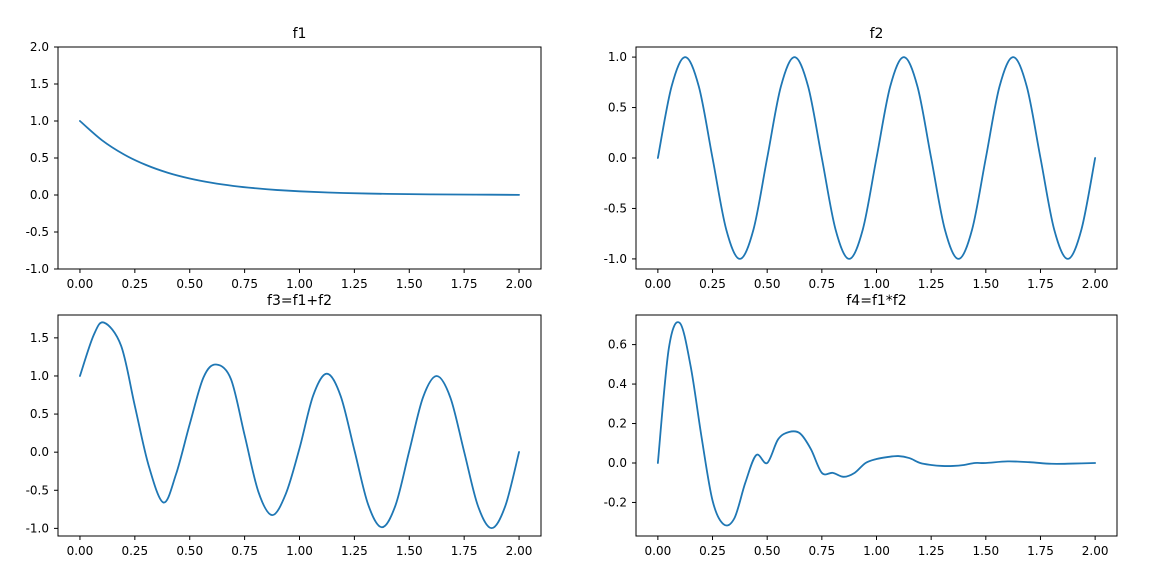 Image resolution: width=1170 pixels, height=586 pixels. I want to click on chart-title: f2, so click(877, 34).